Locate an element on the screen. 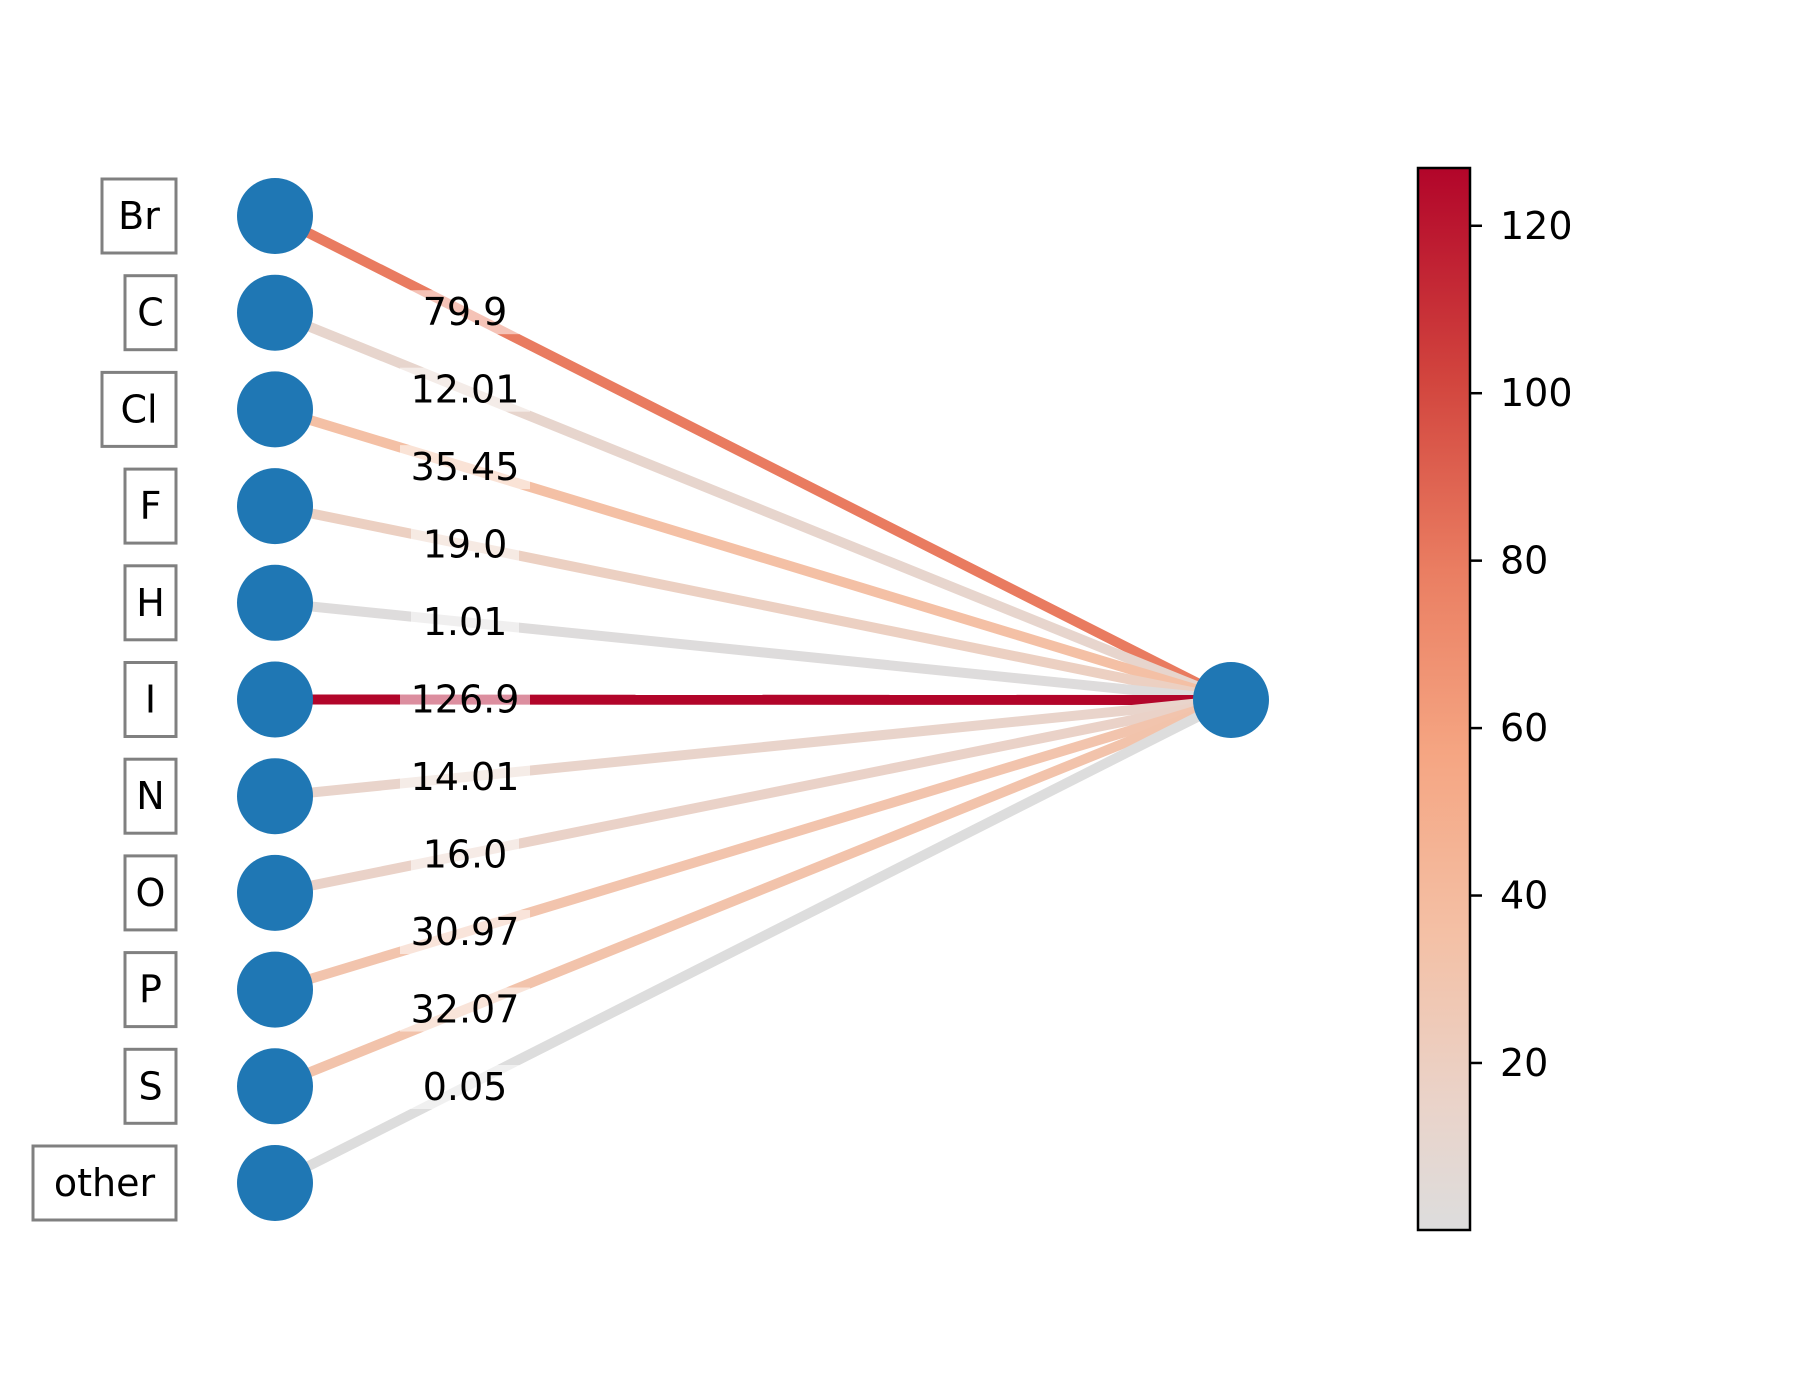 This screenshot has height=1399, width=1800. edge-label-text: 0.05 is located at coordinates (465, 1087).